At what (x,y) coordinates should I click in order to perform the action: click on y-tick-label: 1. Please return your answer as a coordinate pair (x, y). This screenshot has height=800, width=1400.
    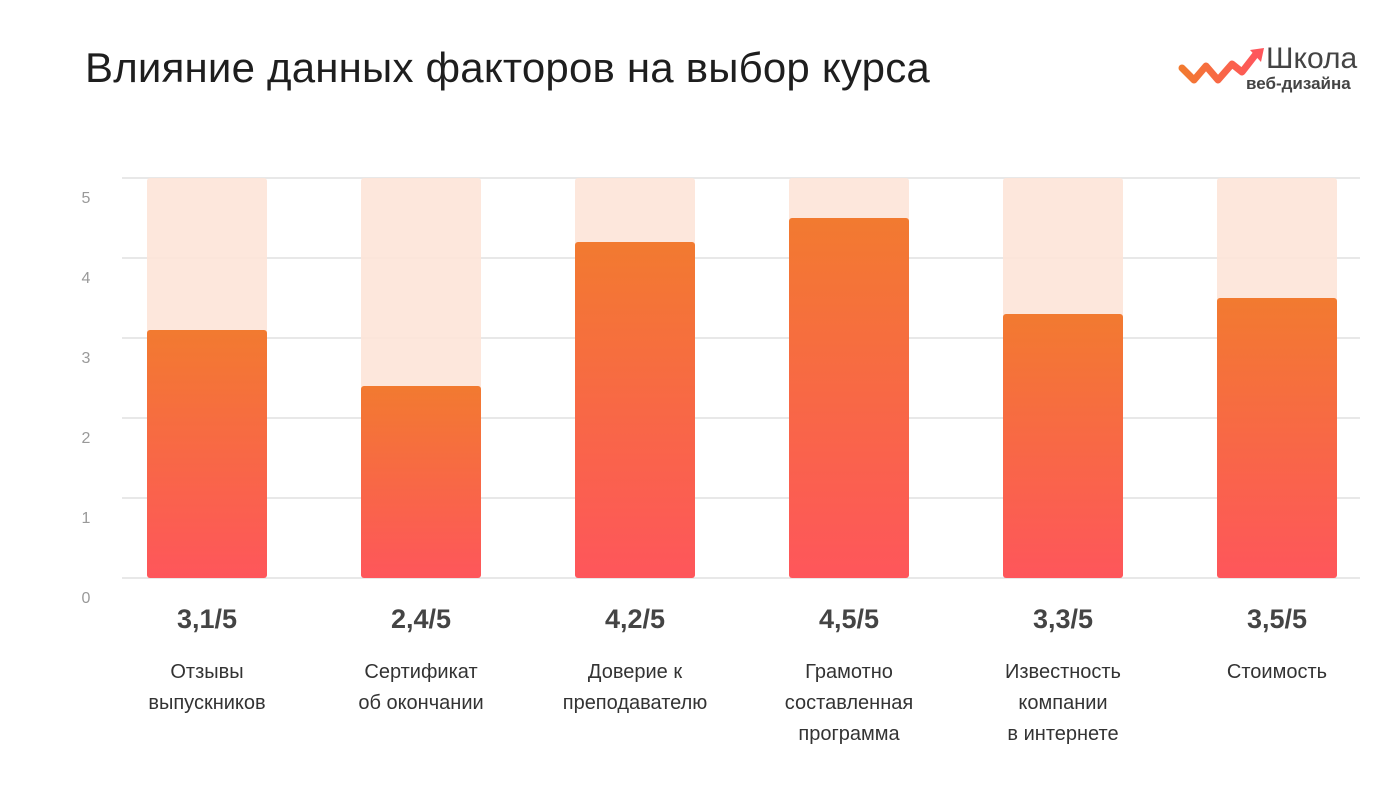
    Looking at the image, I should click on (86, 518).